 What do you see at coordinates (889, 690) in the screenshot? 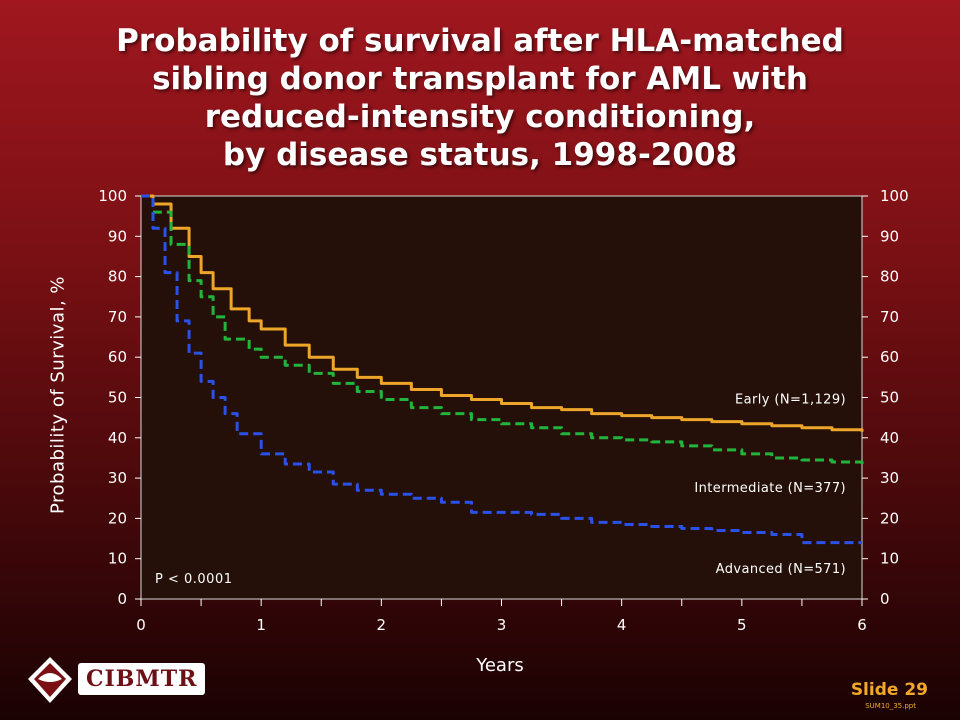
I see `slide-number: Slide 29` at bounding box center [889, 690].